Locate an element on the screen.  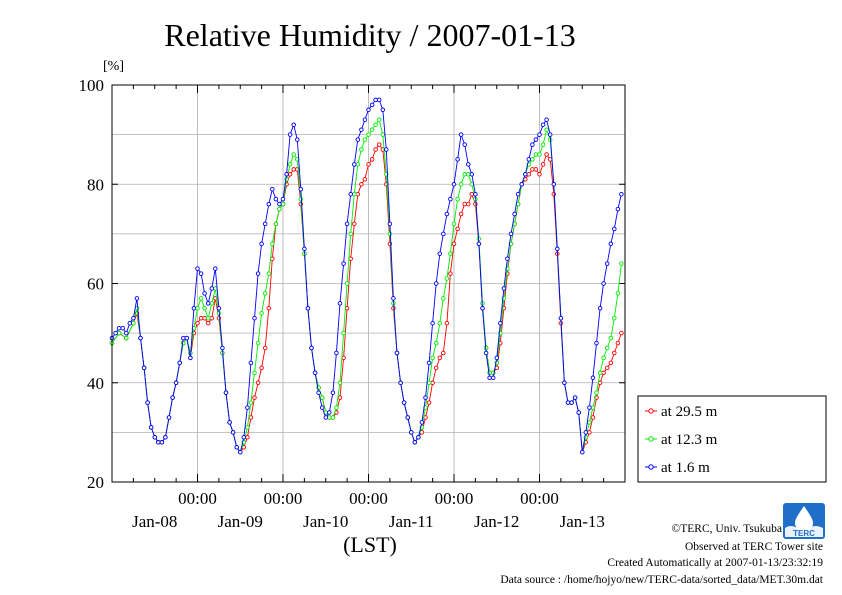
x-day-label: Jan-10 is located at coordinates (325, 521).